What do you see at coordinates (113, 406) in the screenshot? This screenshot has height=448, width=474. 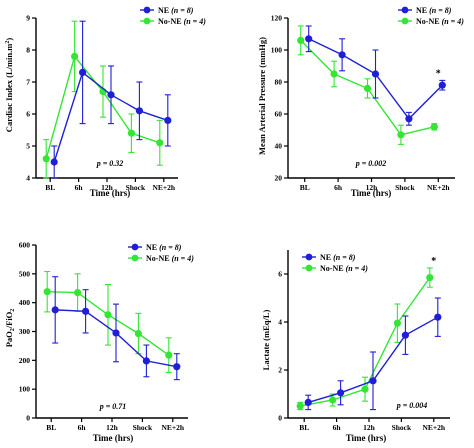 I see `p-value-label: p = 0.71` at bounding box center [113, 406].